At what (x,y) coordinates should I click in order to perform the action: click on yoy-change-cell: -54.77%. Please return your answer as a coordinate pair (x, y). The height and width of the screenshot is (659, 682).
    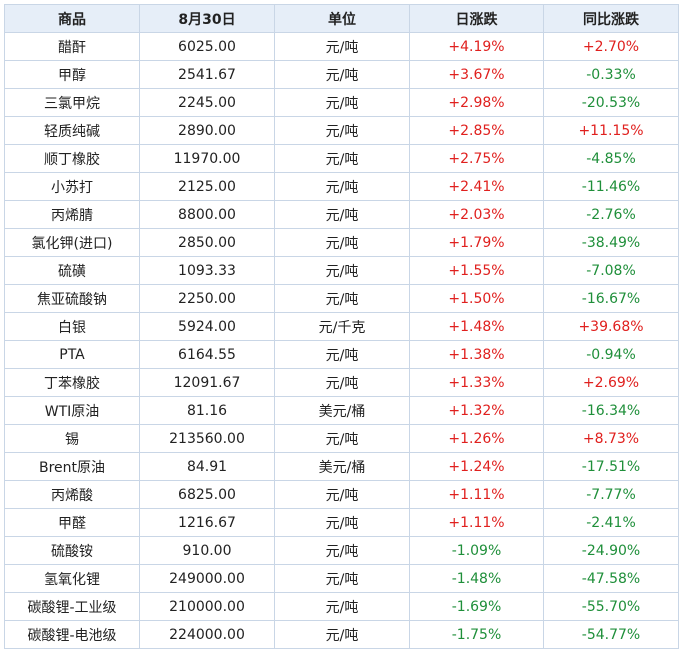
    Looking at the image, I should click on (611, 634).